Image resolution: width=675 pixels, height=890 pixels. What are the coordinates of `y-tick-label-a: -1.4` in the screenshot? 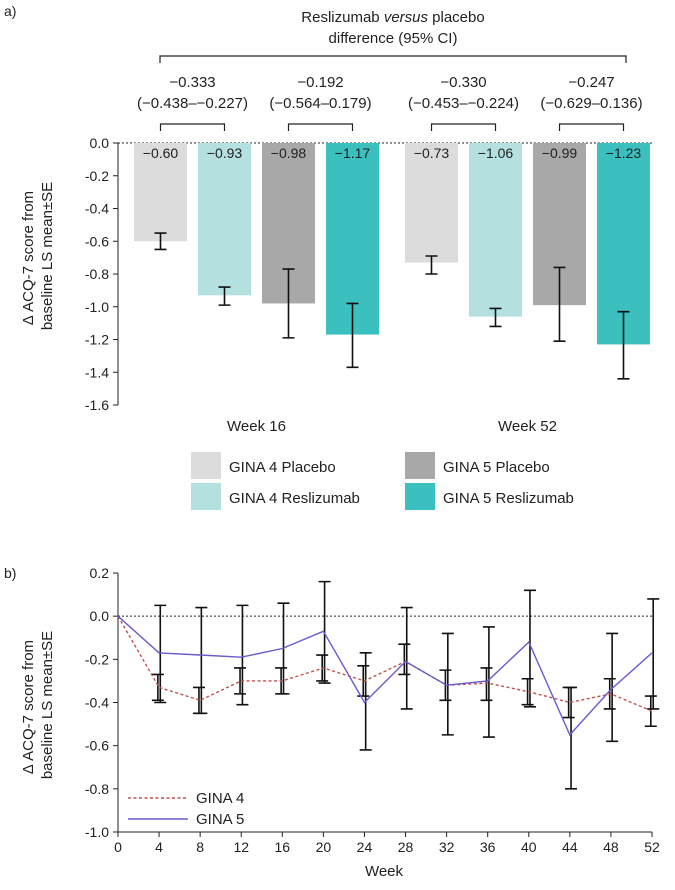 It's located at (97, 372).